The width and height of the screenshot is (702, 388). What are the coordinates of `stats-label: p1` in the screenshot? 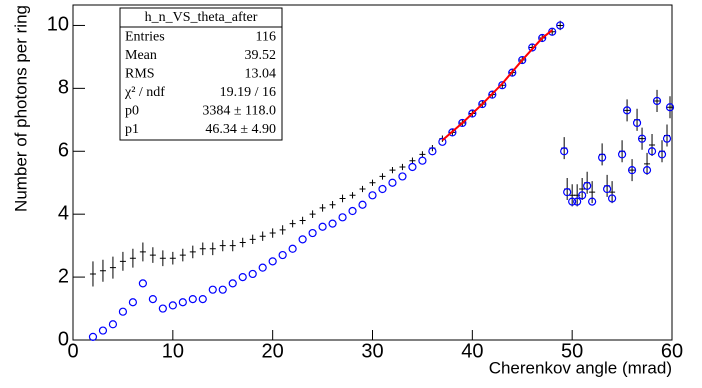 It's located at (132, 129).